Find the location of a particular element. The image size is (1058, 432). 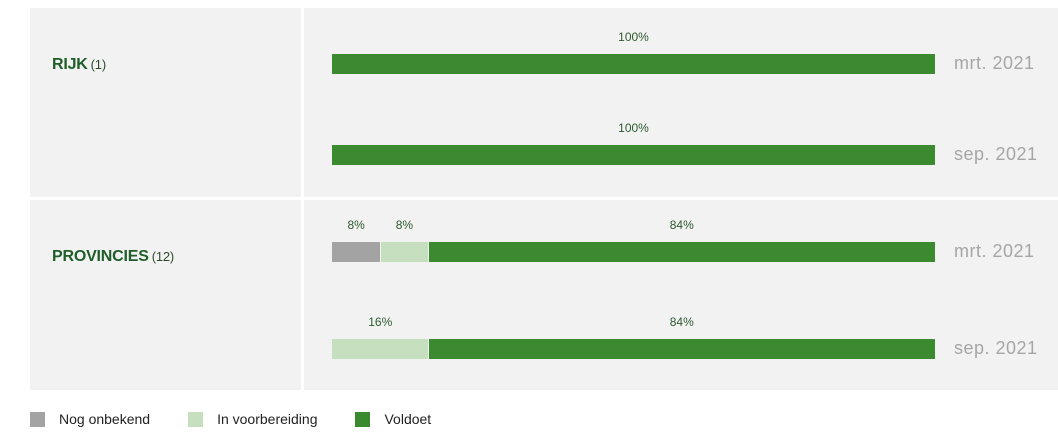

legend: Nog onbekend In voorbereiding Voldoet is located at coordinates (249, 419).